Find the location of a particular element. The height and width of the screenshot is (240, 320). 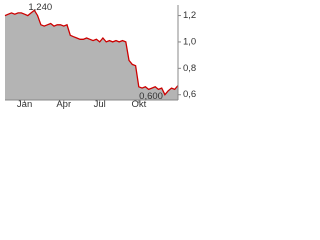

y-tick-label: 0,6 is located at coordinates (189, 94).